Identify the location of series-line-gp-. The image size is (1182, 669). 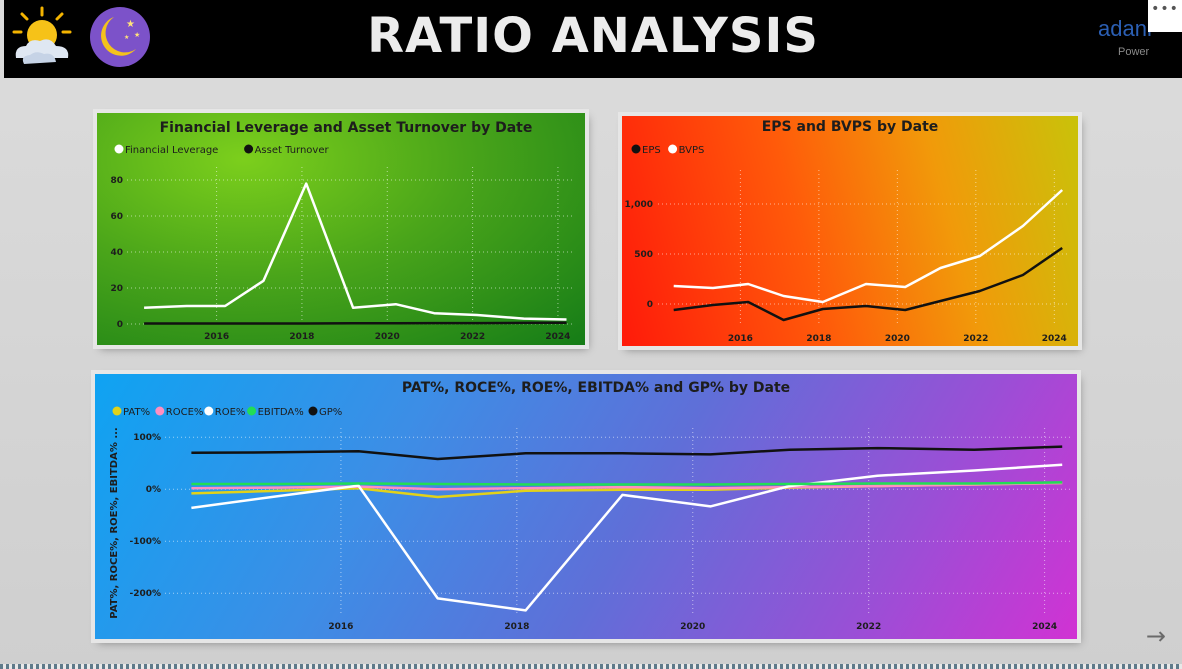
(627, 453).